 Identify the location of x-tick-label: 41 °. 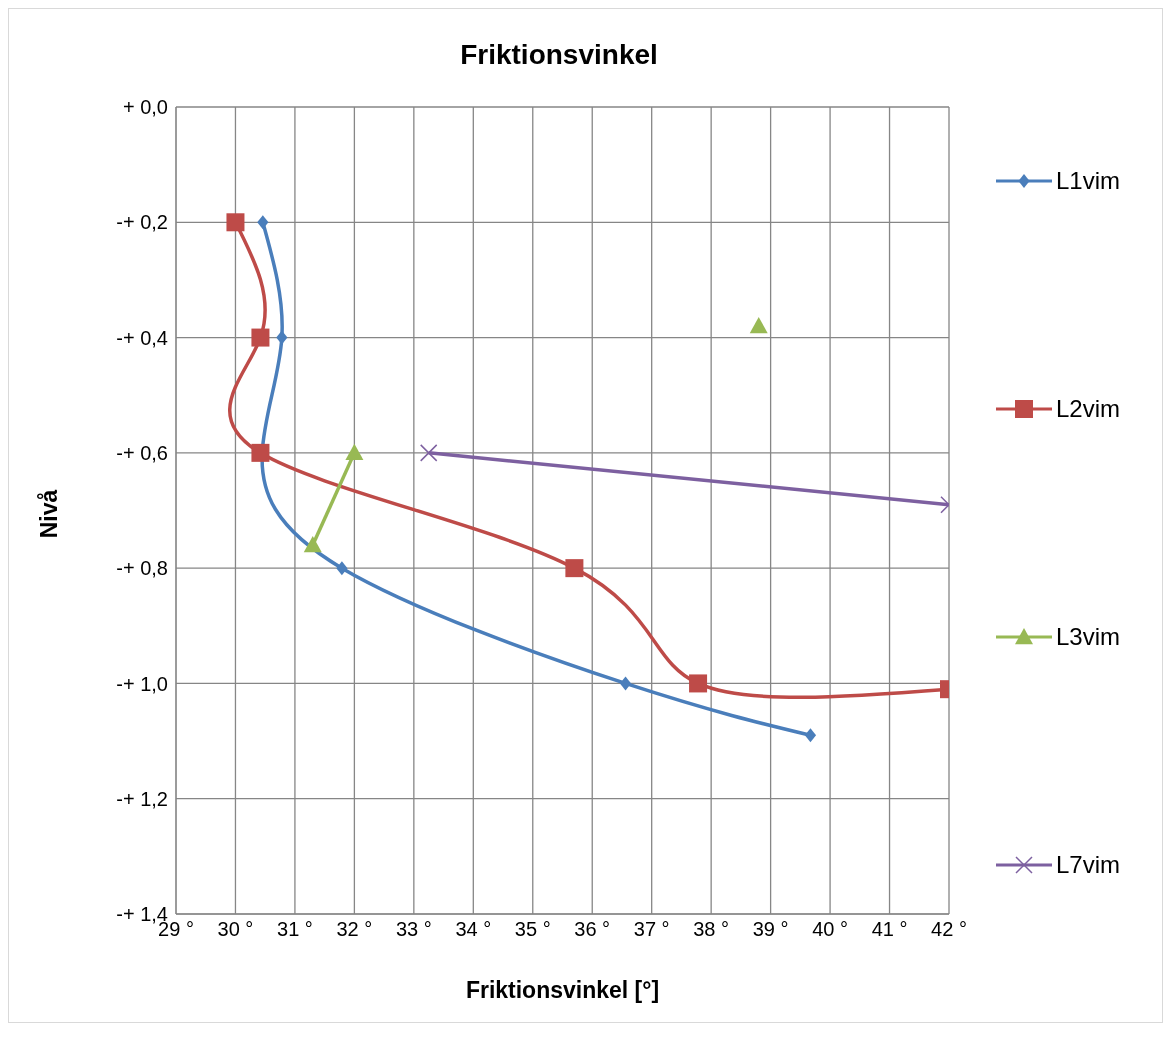
(889, 929).